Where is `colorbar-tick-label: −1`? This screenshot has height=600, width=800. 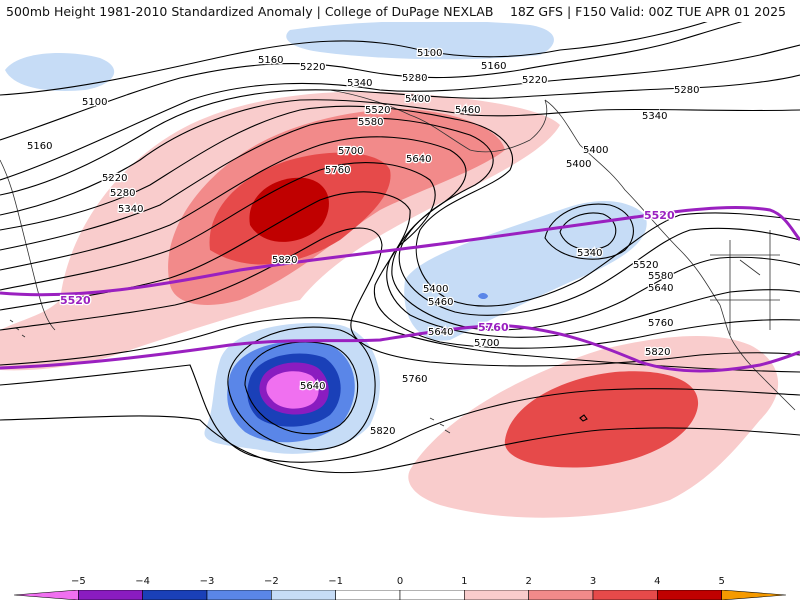
colorbar-tick-label: −1 is located at coordinates (336, 581).